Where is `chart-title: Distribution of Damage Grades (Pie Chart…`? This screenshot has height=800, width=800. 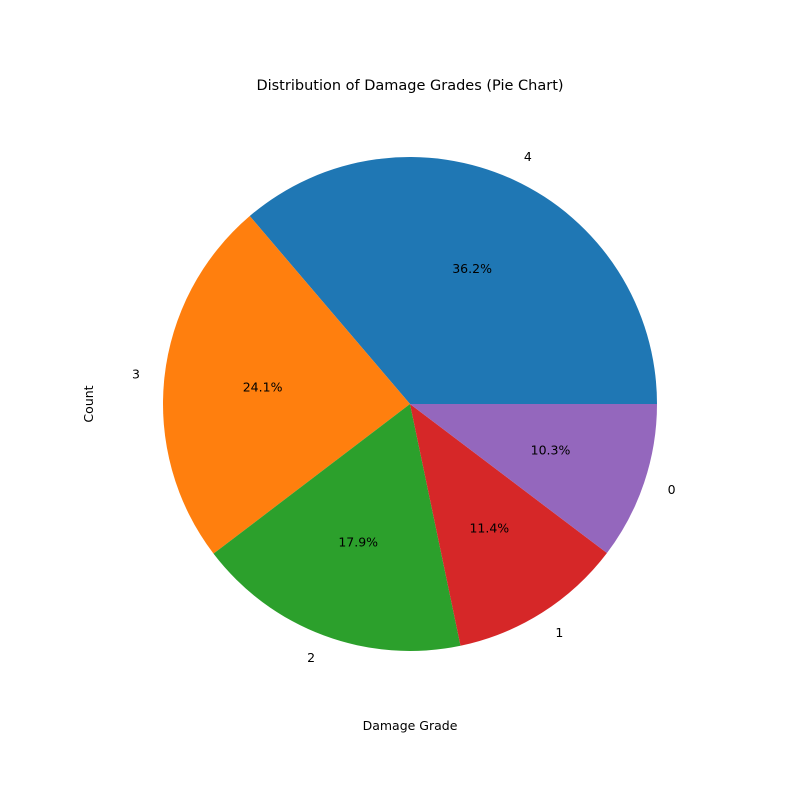 chart-title: Distribution of Damage Grades (Pie Chart… is located at coordinates (409, 86).